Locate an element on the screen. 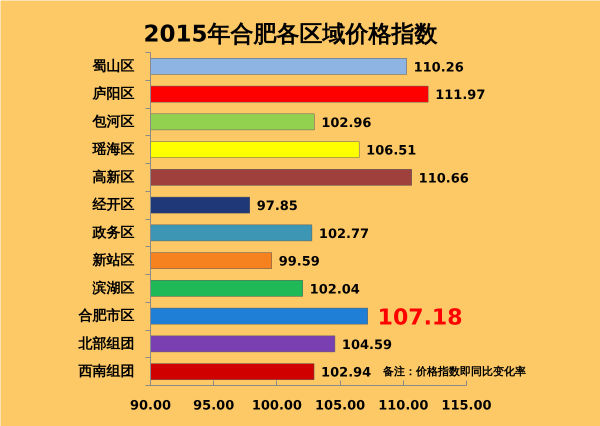 This screenshot has width=600, height=426. data-label: 104.59 is located at coordinates (367, 345).